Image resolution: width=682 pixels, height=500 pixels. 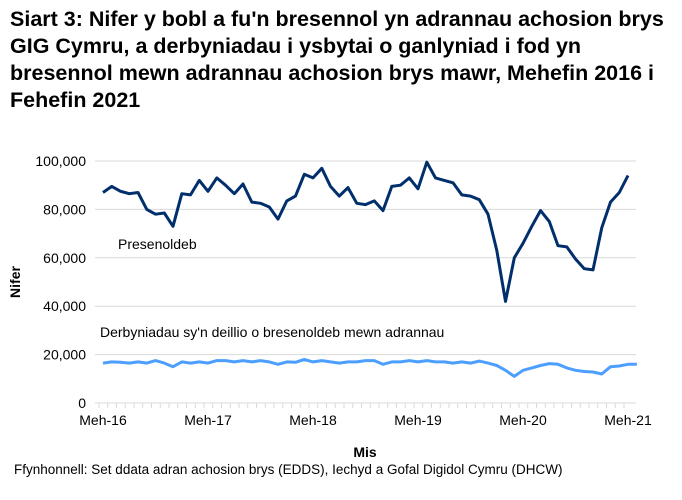 I want to click on series-label-attendances: Presenoldeb, so click(x=157, y=244).